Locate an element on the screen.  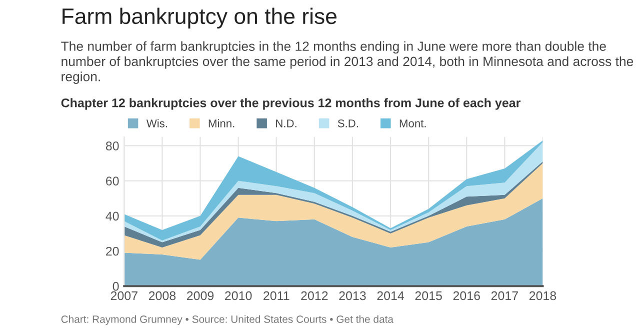
y-tick-label: 40 is located at coordinates (112, 216).